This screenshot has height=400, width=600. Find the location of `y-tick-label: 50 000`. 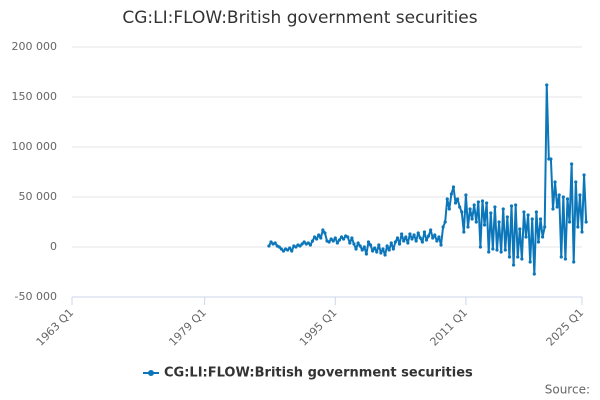

y-tick-label: 50 000 is located at coordinates (38, 196).